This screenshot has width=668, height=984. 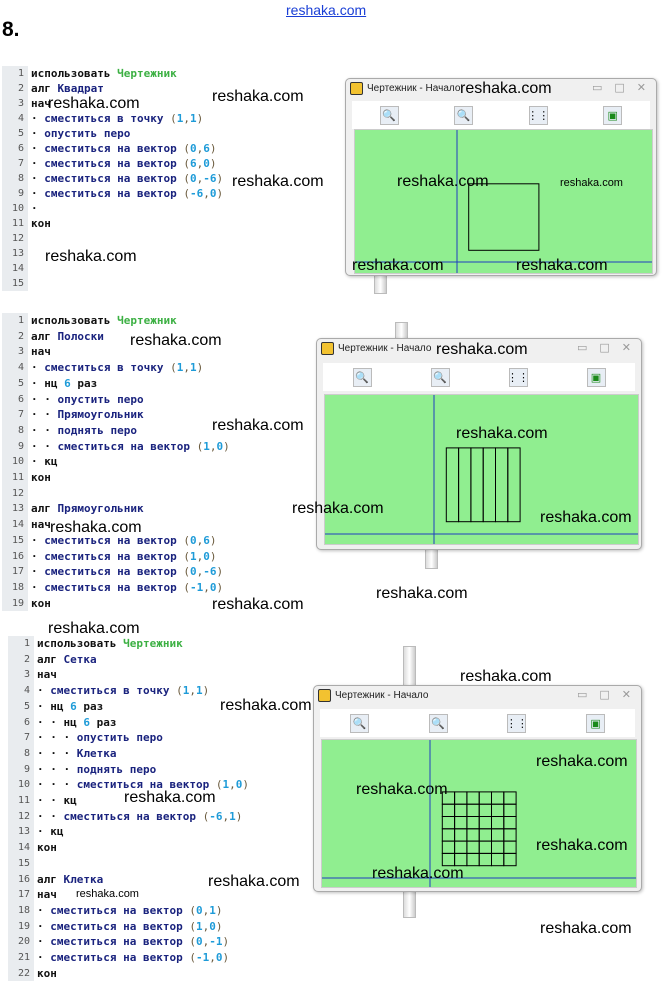 What do you see at coordinates (113, 691) in the screenshot?
I see `code-token: сместиться в точку` at bounding box center [113, 691].